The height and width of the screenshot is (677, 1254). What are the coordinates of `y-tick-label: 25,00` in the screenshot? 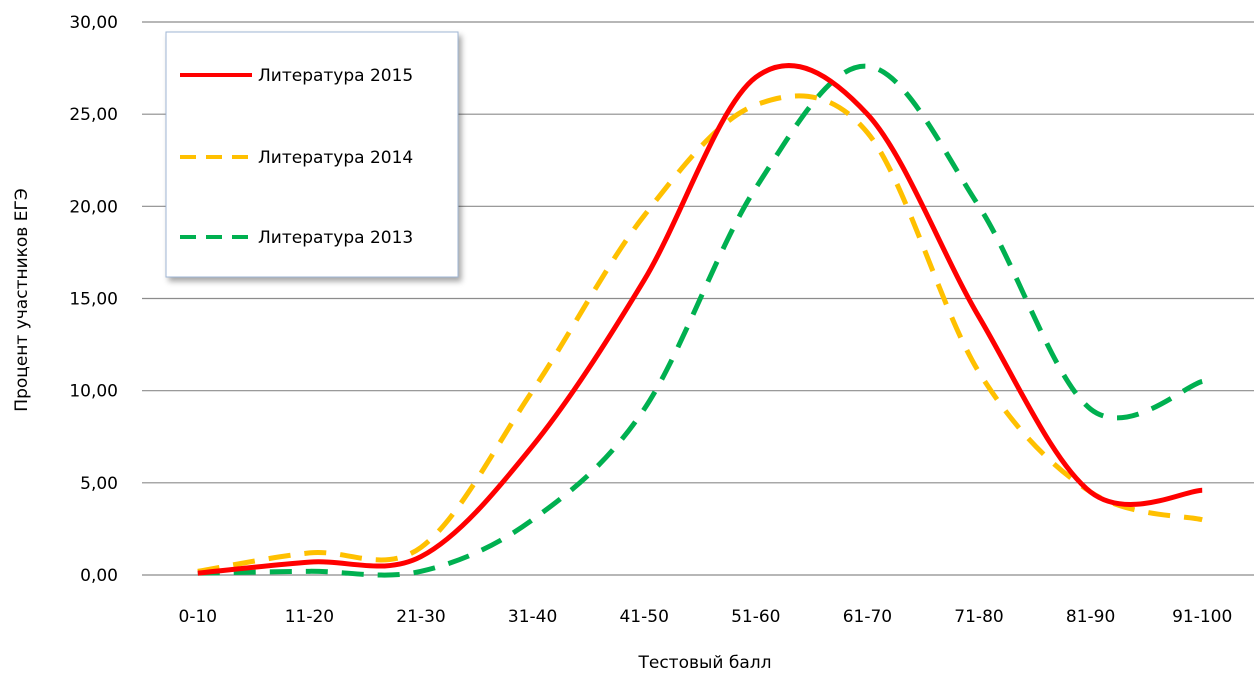 It's located at (93, 115).